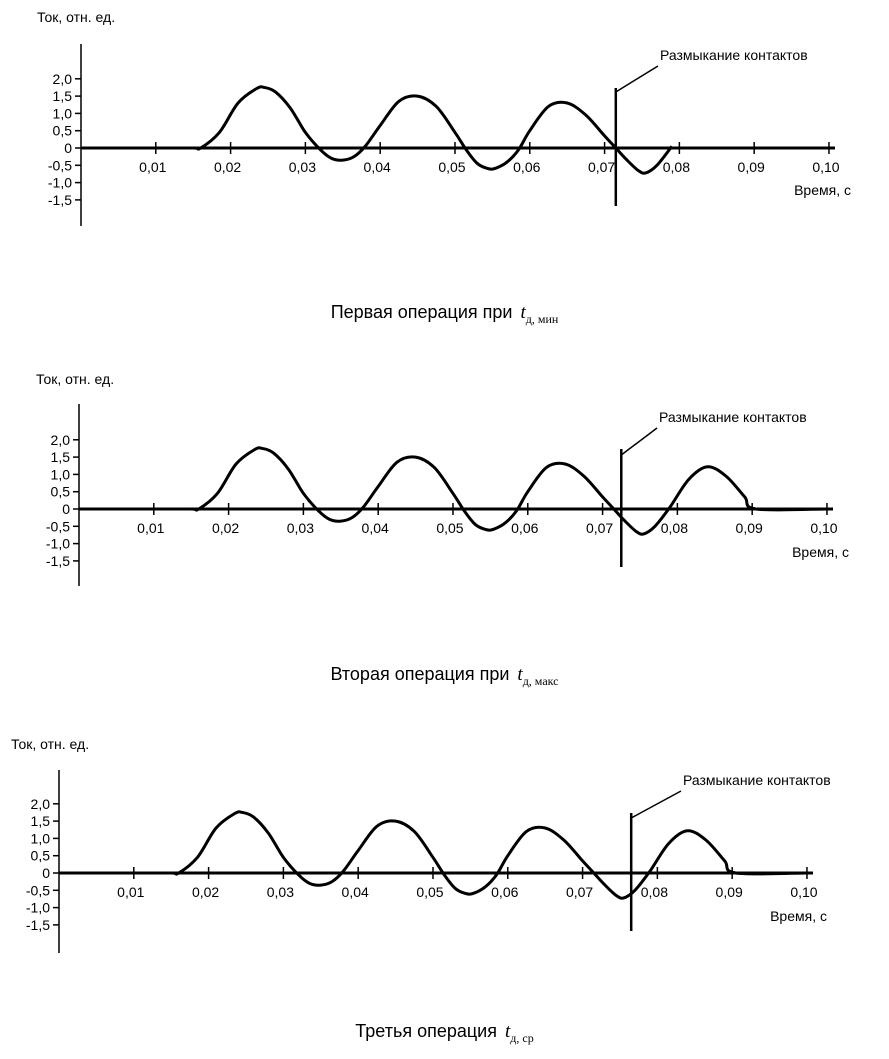  Describe the element at coordinates (520, 674) in the screenshot. I see `caption-2-var: t` at that location.